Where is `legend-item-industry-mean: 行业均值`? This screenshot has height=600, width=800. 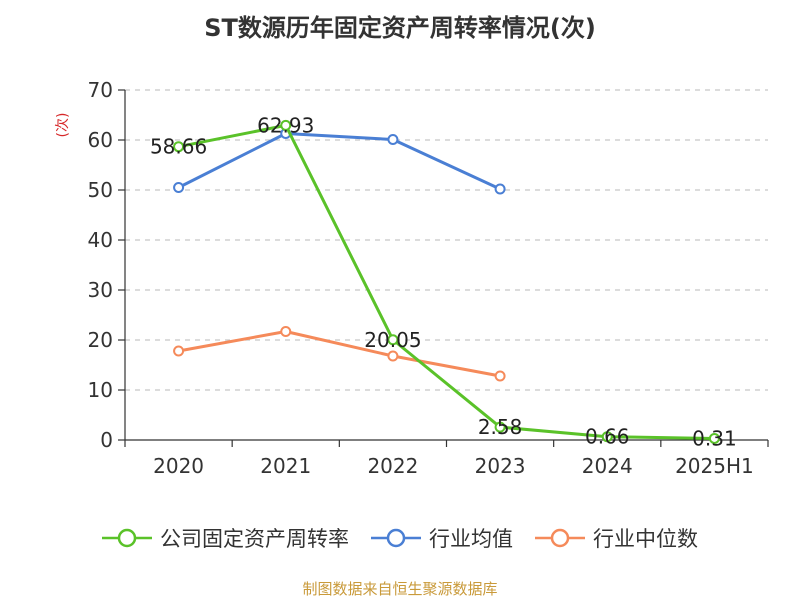 legend-item-industry-mean: 行业均值 is located at coordinates (442, 538).